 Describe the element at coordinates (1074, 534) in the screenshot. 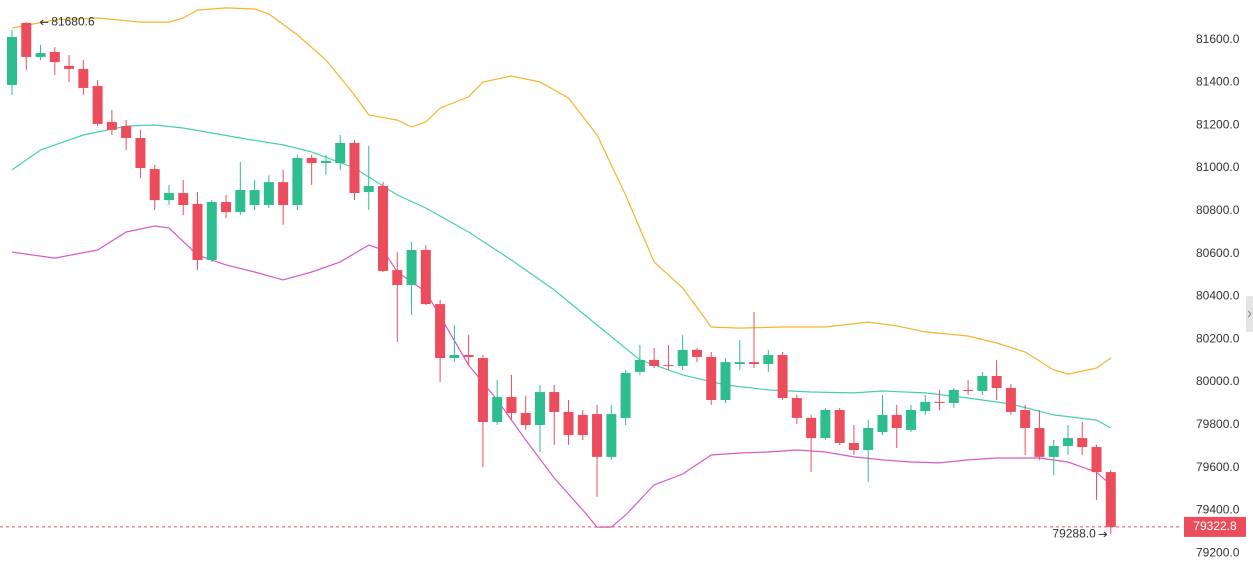

I see `min-label: 79288.0` at that location.